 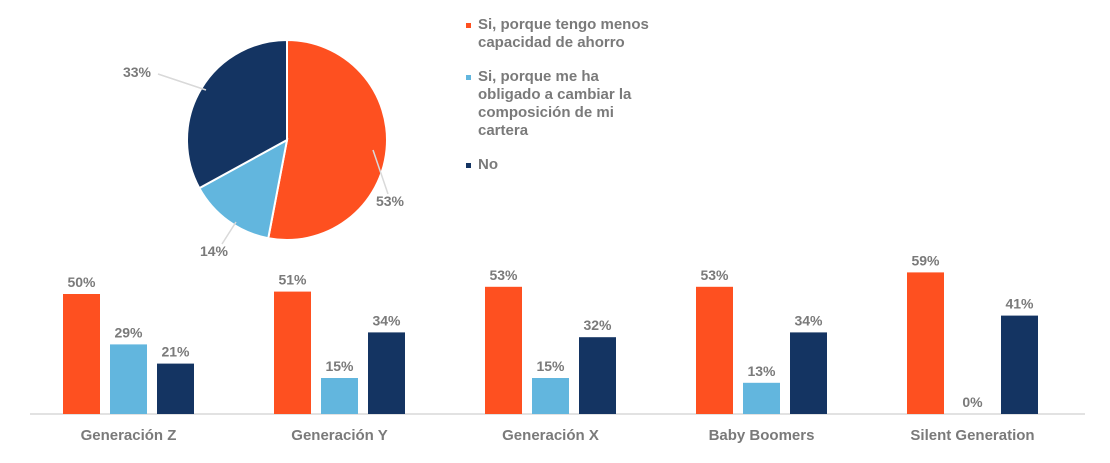 I want to click on pie-chart: 53% 14% 33%, so click(x=264, y=148).